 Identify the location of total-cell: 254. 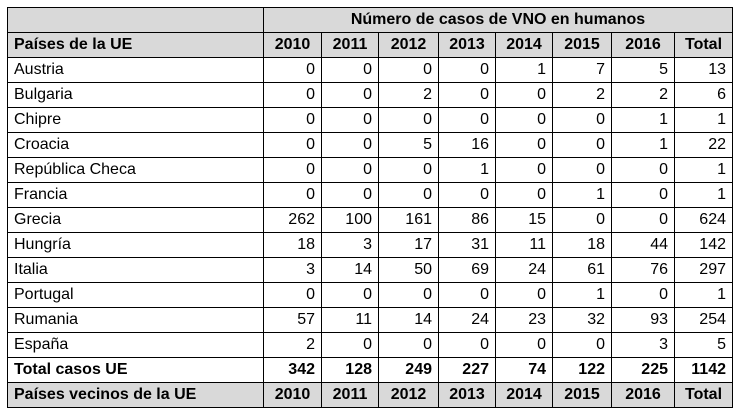
(703, 320).